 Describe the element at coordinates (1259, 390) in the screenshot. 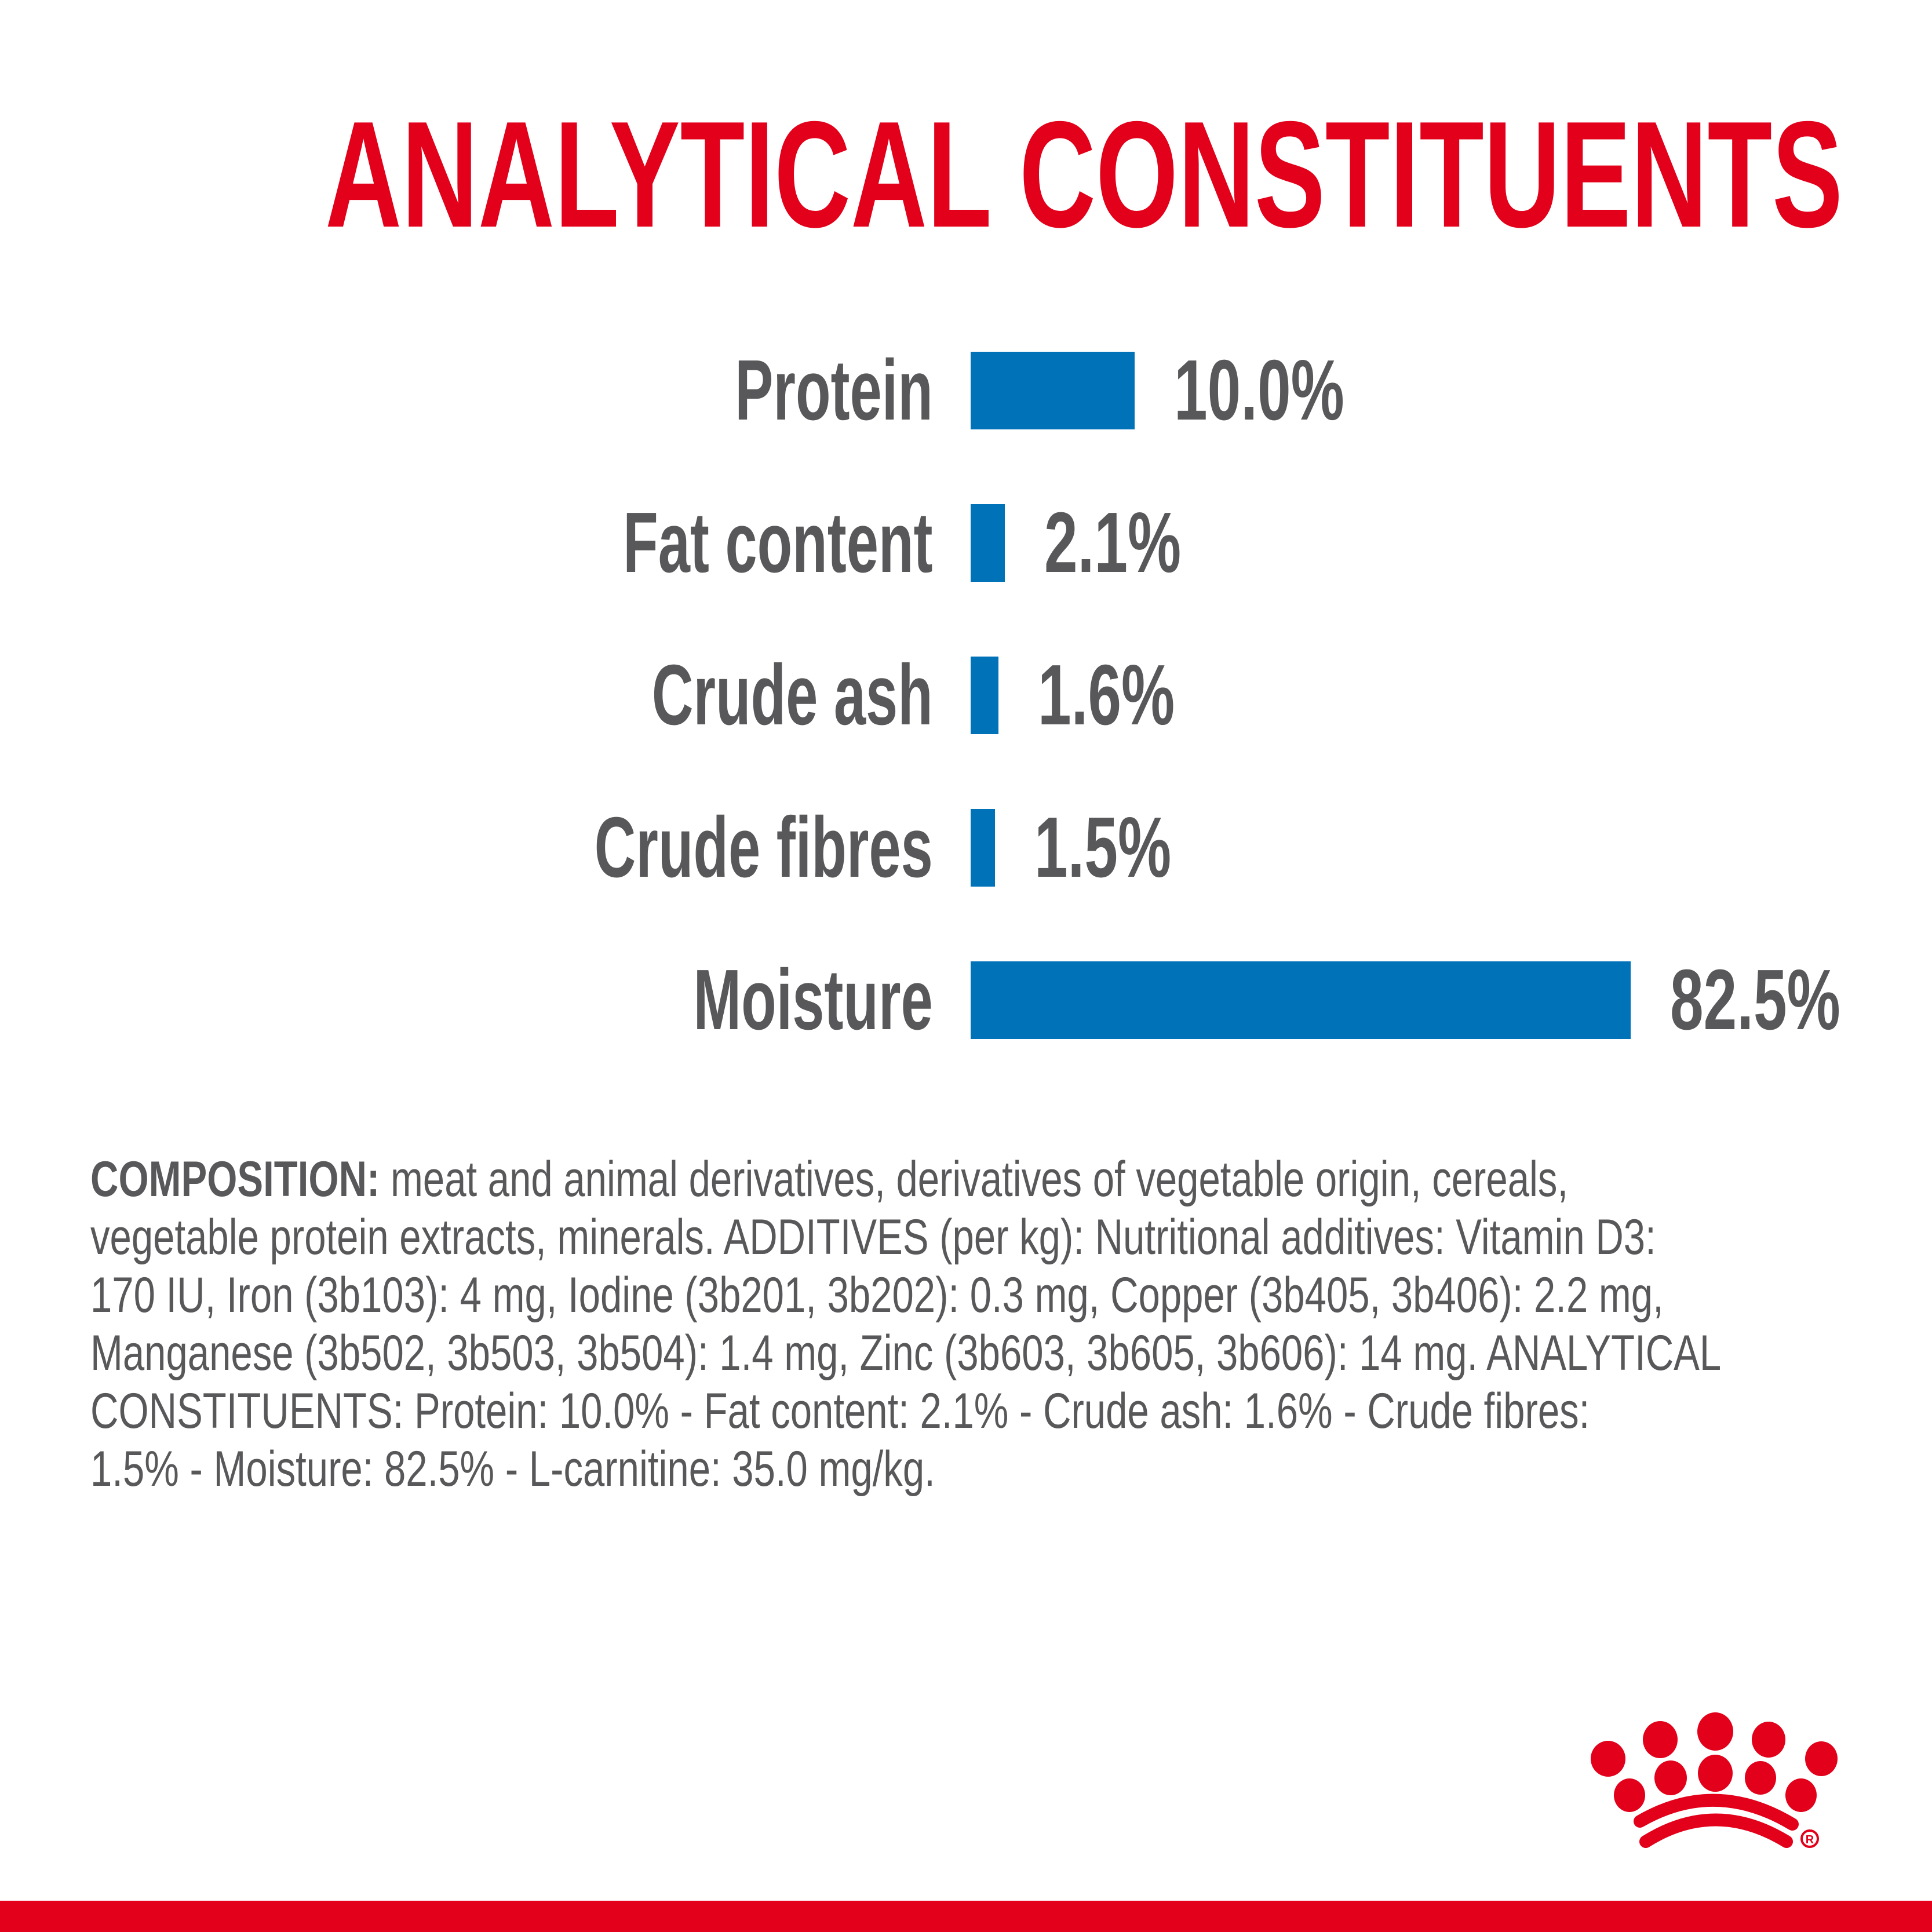

I see `bar-value-protein-text: 10.0%` at that location.